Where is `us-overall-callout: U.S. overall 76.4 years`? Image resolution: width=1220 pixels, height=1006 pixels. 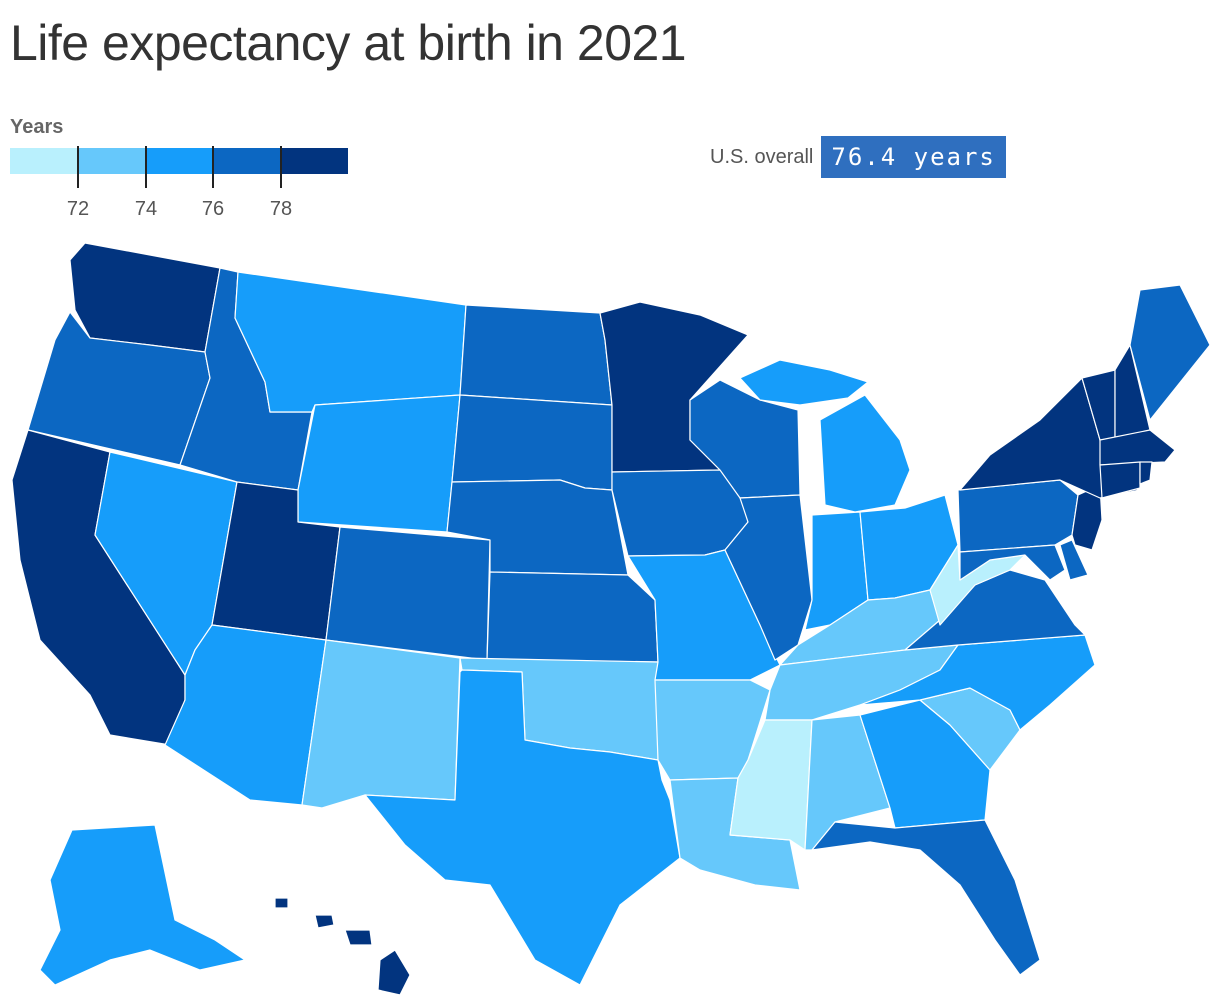 us-overall-callout: U.S. overall 76.4 years is located at coordinates (858, 157).